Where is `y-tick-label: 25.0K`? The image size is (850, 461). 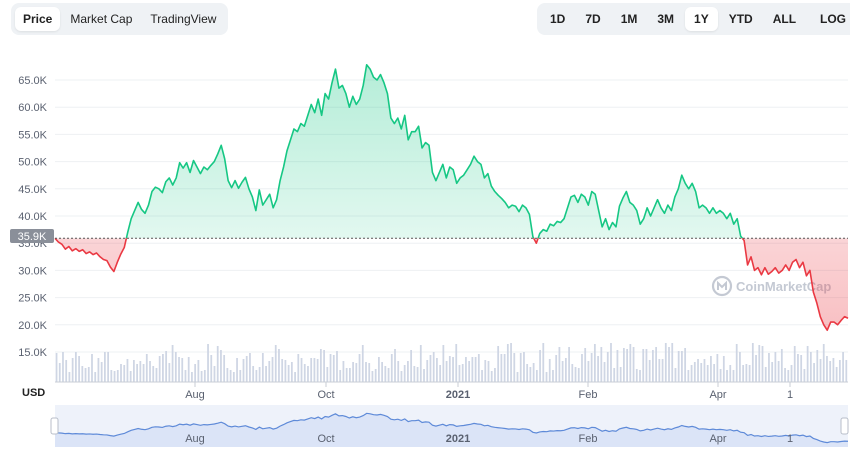
y-tick-label: 25.0K is located at coordinates (32, 299).